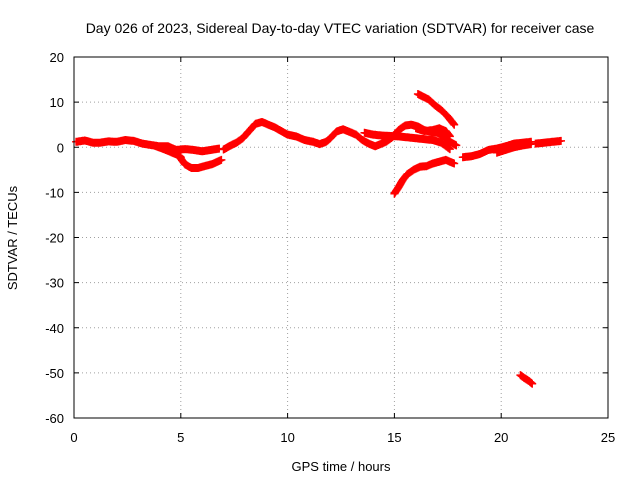  What do you see at coordinates (394, 437) in the screenshot?
I see `x-tick-label: 15` at bounding box center [394, 437].